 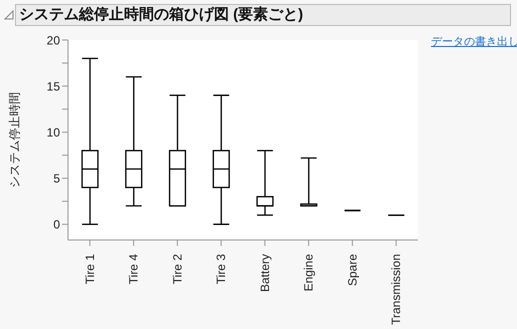 I want to click on x-tick-label: Tire 2, so click(x=177, y=269).